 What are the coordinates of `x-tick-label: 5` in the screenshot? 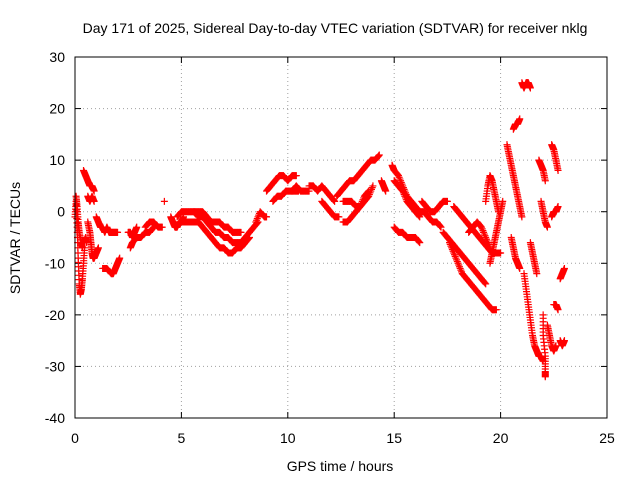 It's located at (182, 438).